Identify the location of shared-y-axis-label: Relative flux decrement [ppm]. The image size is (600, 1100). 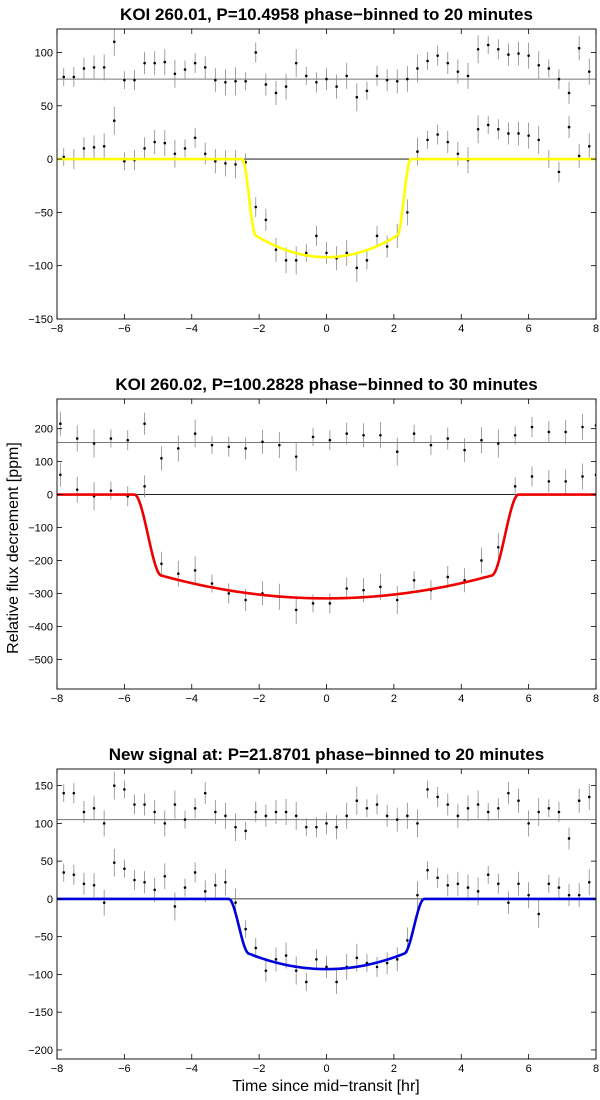
(13, 548).